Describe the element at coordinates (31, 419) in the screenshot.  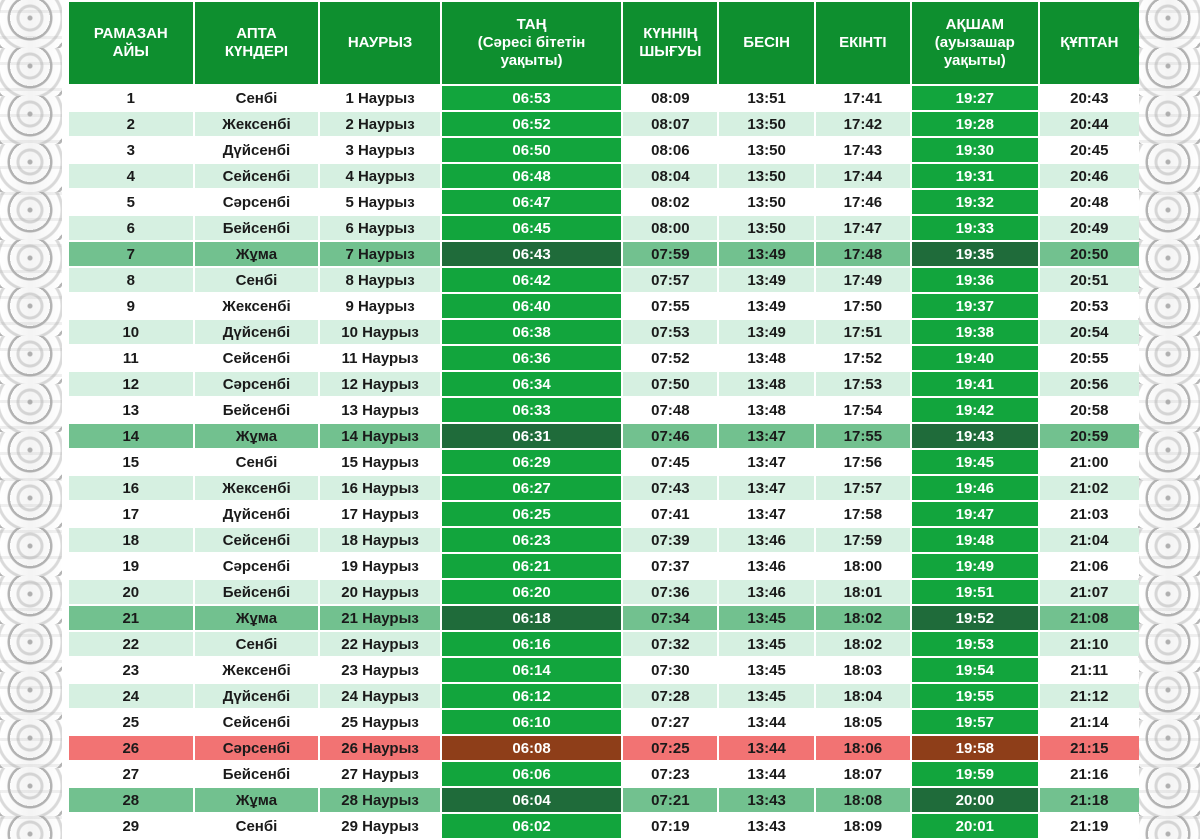
I see `left-ornament-border` at that location.